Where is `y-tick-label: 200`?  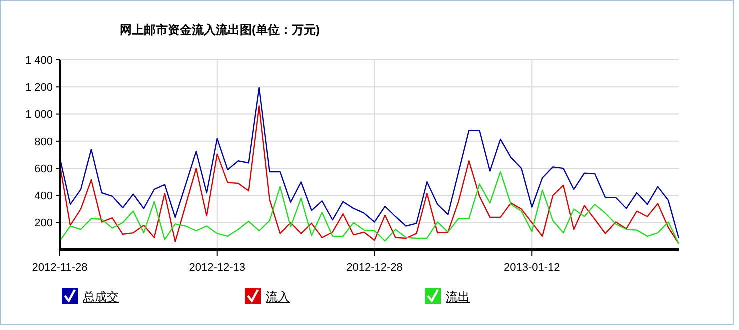 y-tick-label: 200 is located at coordinates (43, 224).